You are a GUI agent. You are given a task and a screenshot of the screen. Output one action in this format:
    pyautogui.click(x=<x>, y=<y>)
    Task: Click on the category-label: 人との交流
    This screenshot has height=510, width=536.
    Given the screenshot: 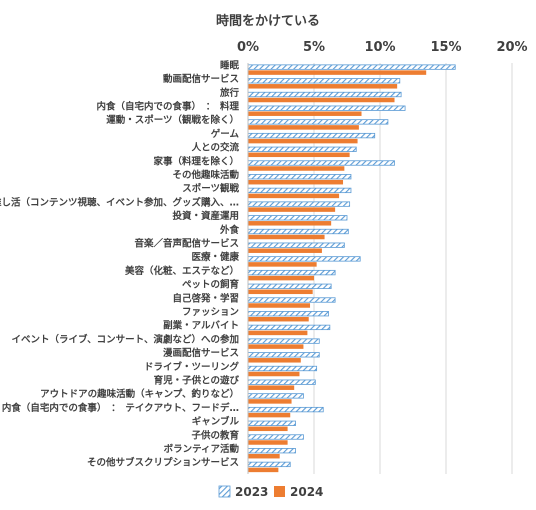 What is the action you would take?
    pyautogui.click(x=216, y=148)
    